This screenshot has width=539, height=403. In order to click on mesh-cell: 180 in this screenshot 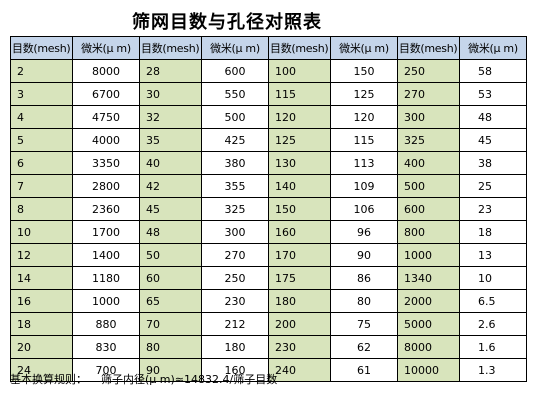, I will do `click(299, 301)`.